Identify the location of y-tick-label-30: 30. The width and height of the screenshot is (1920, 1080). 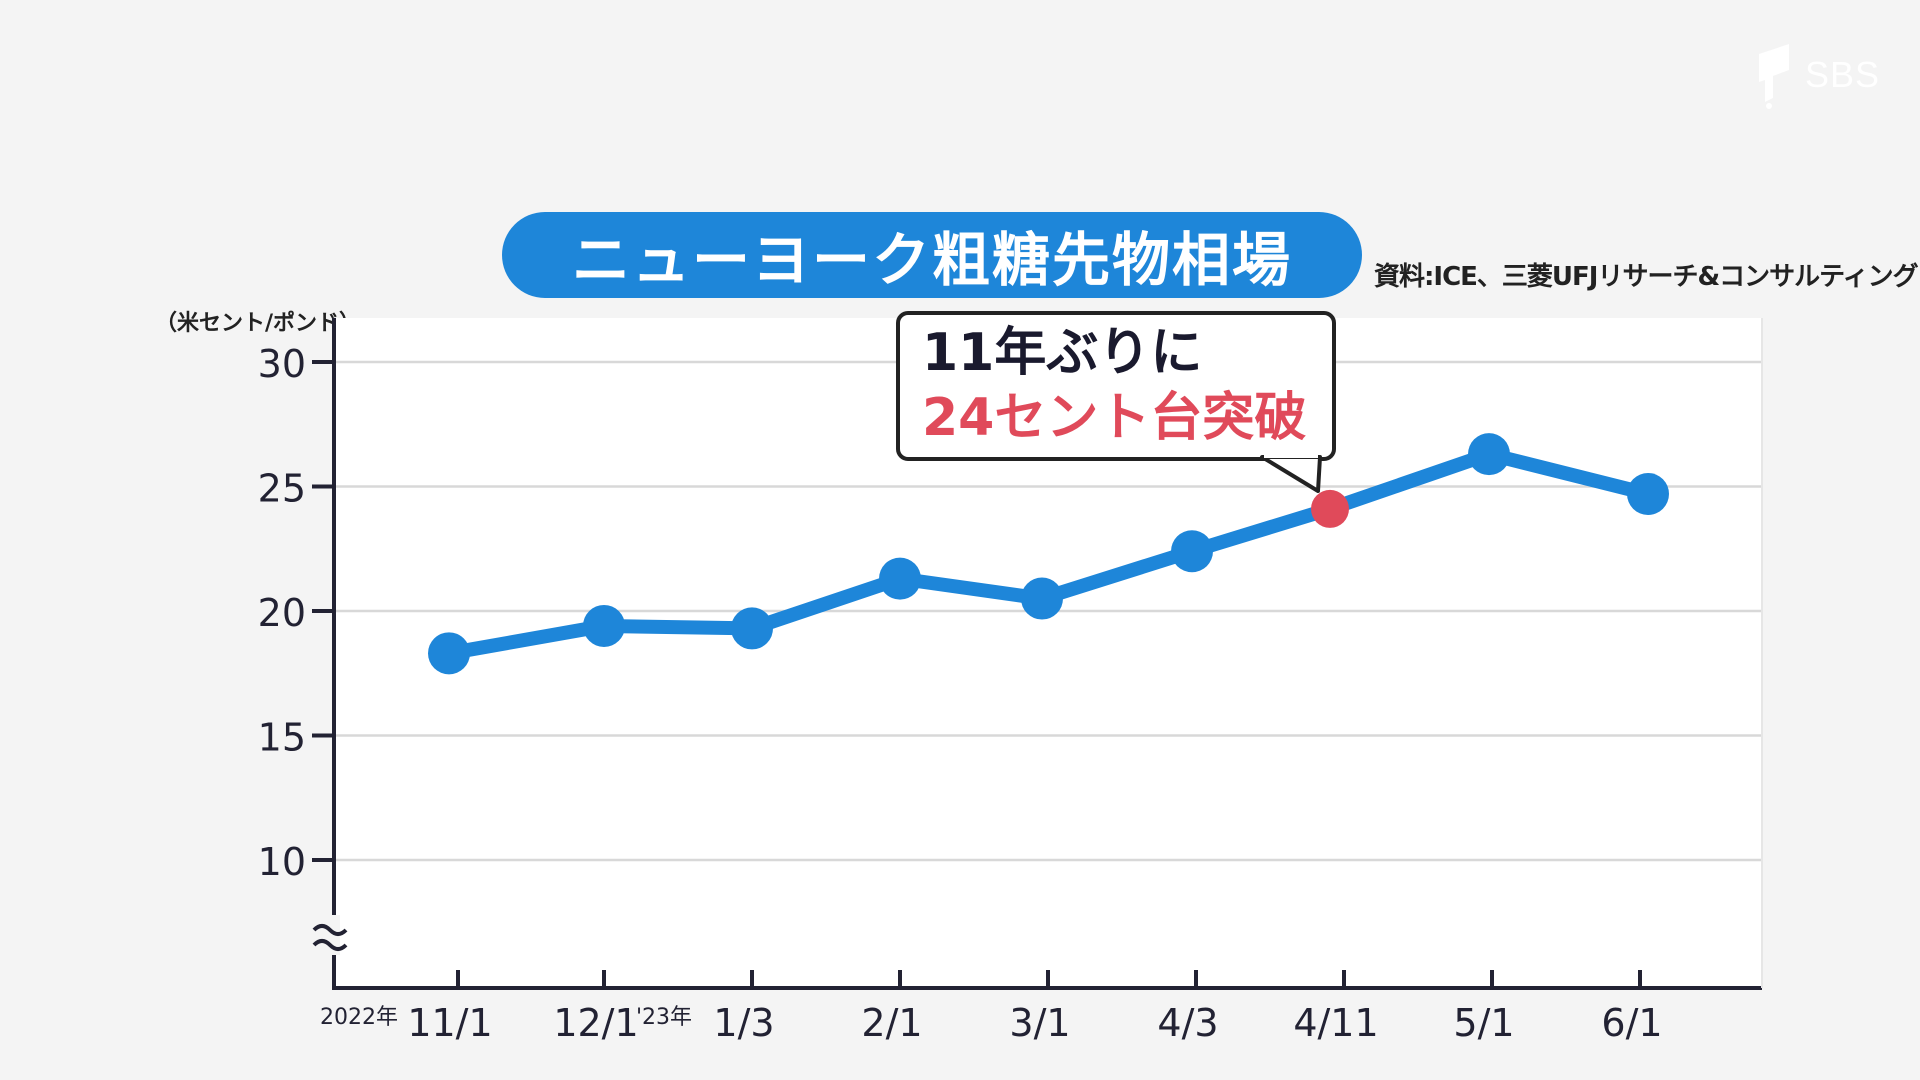
(282, 364).